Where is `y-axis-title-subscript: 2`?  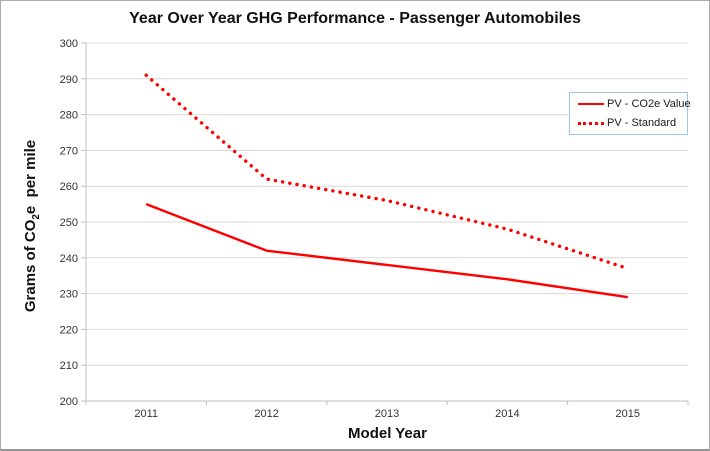 y-axis-title-subscript: 2 is located at coordinates (36, 217).